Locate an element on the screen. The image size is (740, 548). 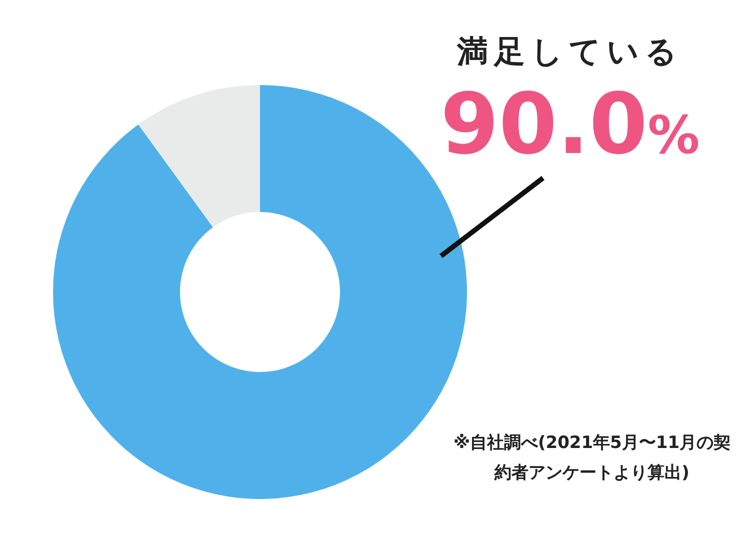
text: ※自社調べ(2021年5月〜11月の契約者アンケートより算出) is located at coordinates (592, 458).